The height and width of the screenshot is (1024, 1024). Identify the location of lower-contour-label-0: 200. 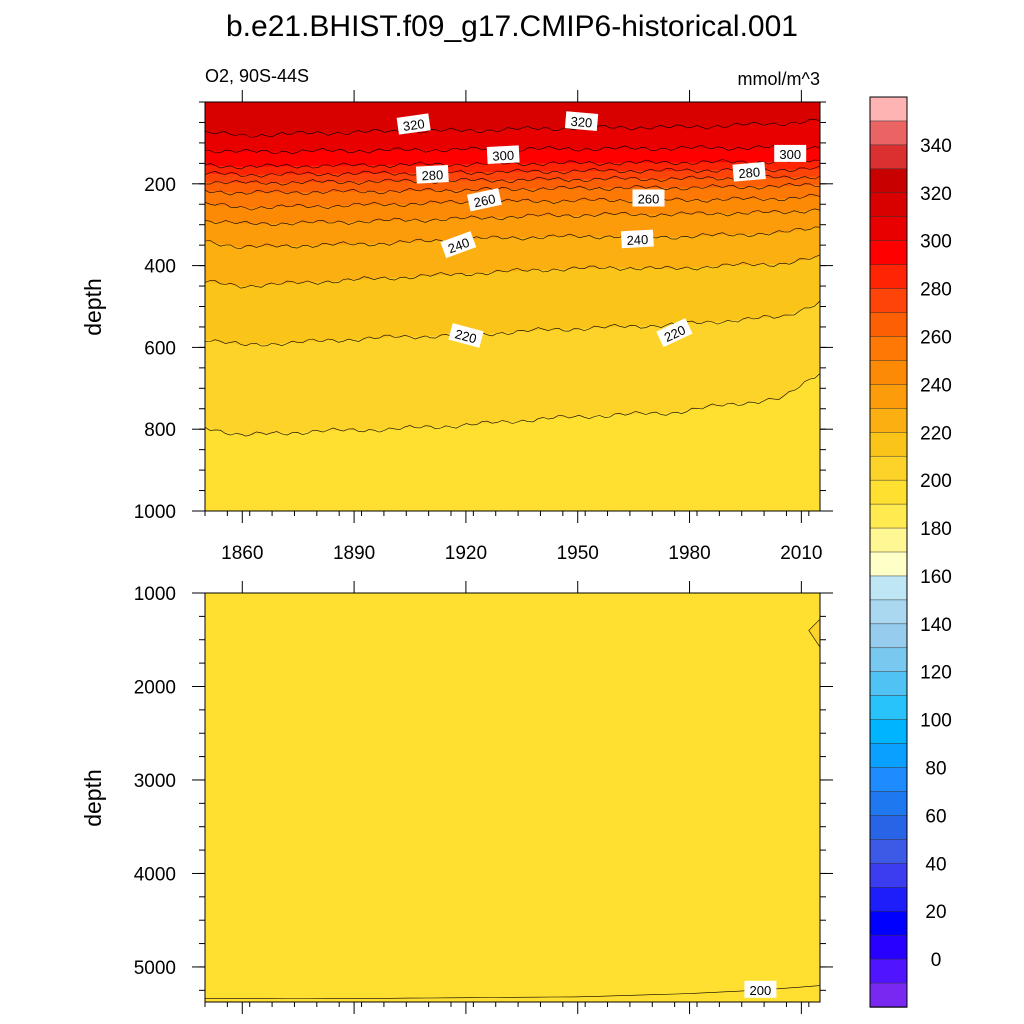
(760, 989).